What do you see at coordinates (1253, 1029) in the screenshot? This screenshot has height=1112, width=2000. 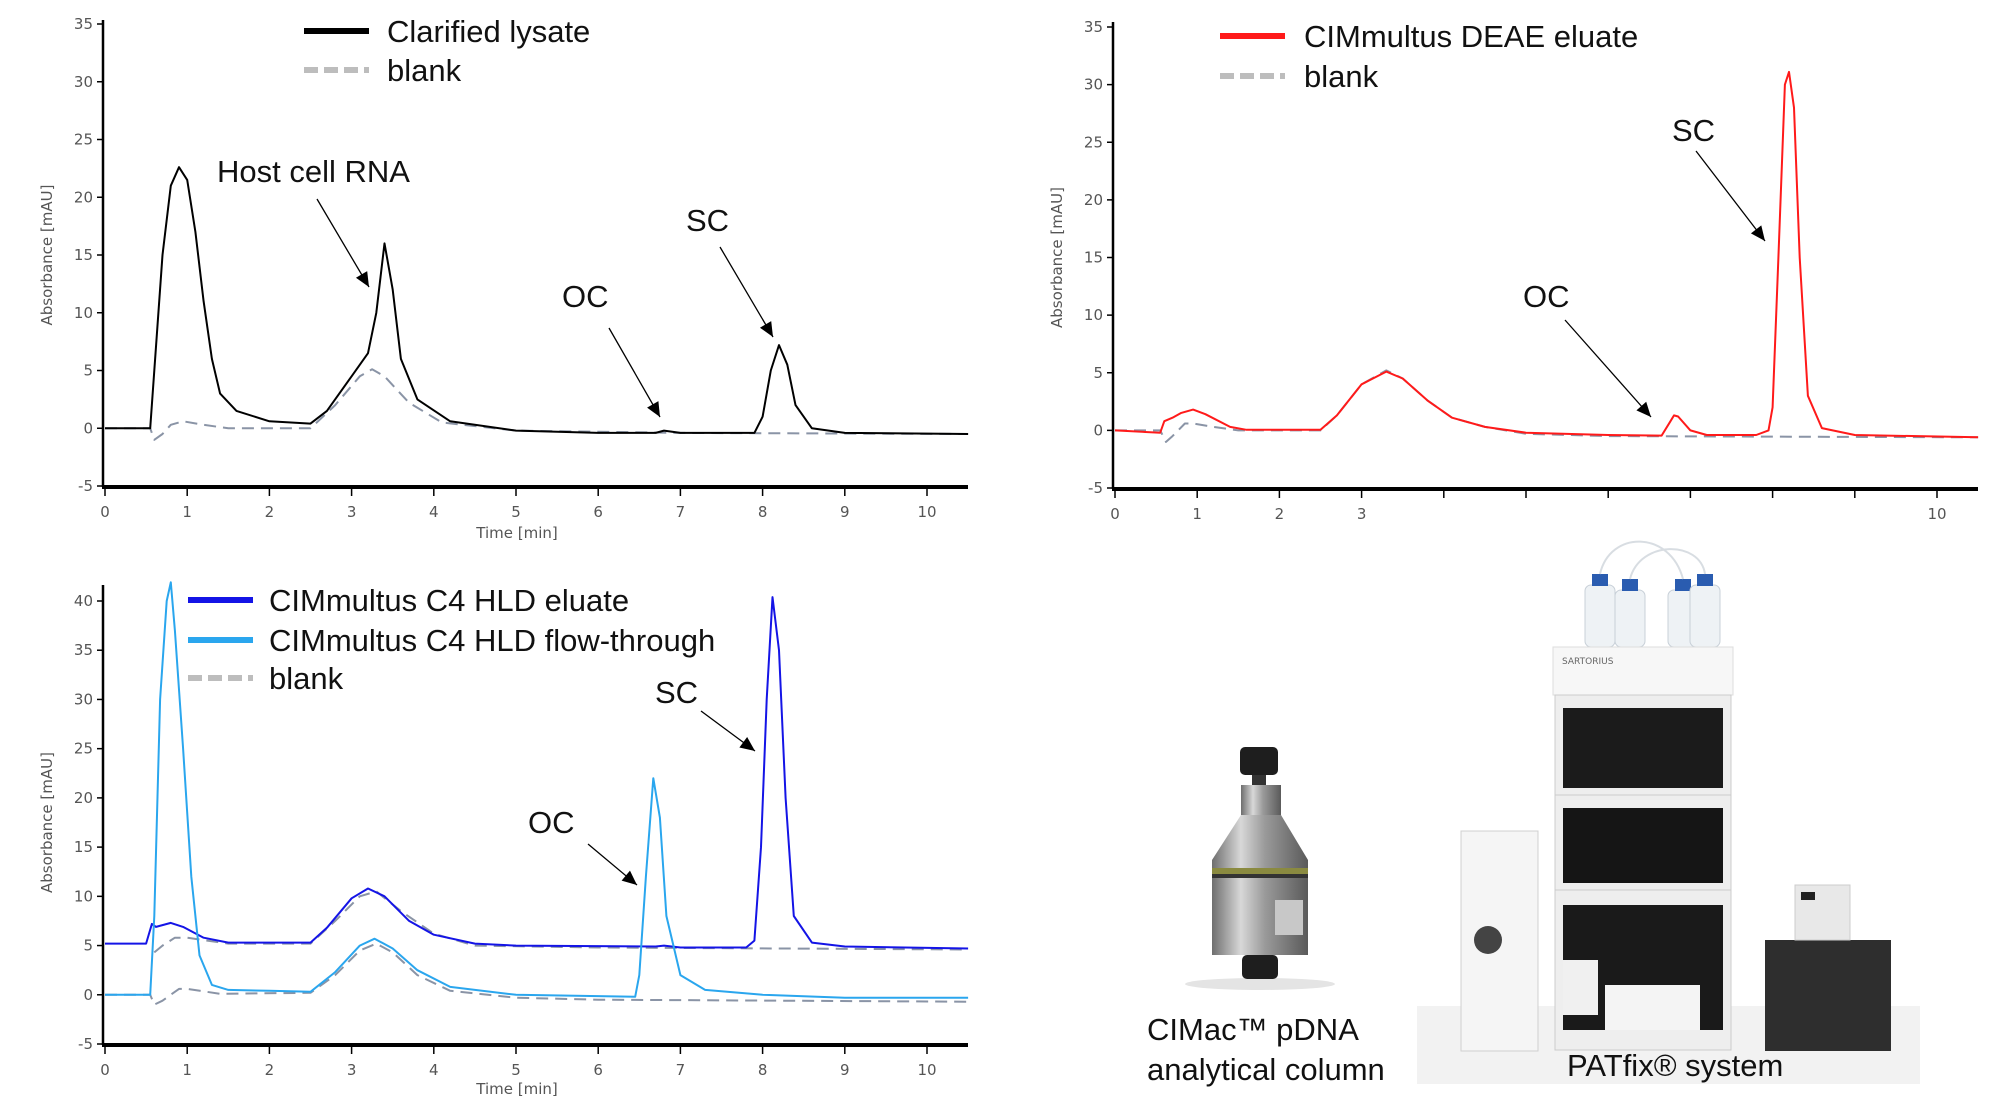 I see `column-caption-line1: CIMac™ pDNA` at bounding box center [1253, 1029].